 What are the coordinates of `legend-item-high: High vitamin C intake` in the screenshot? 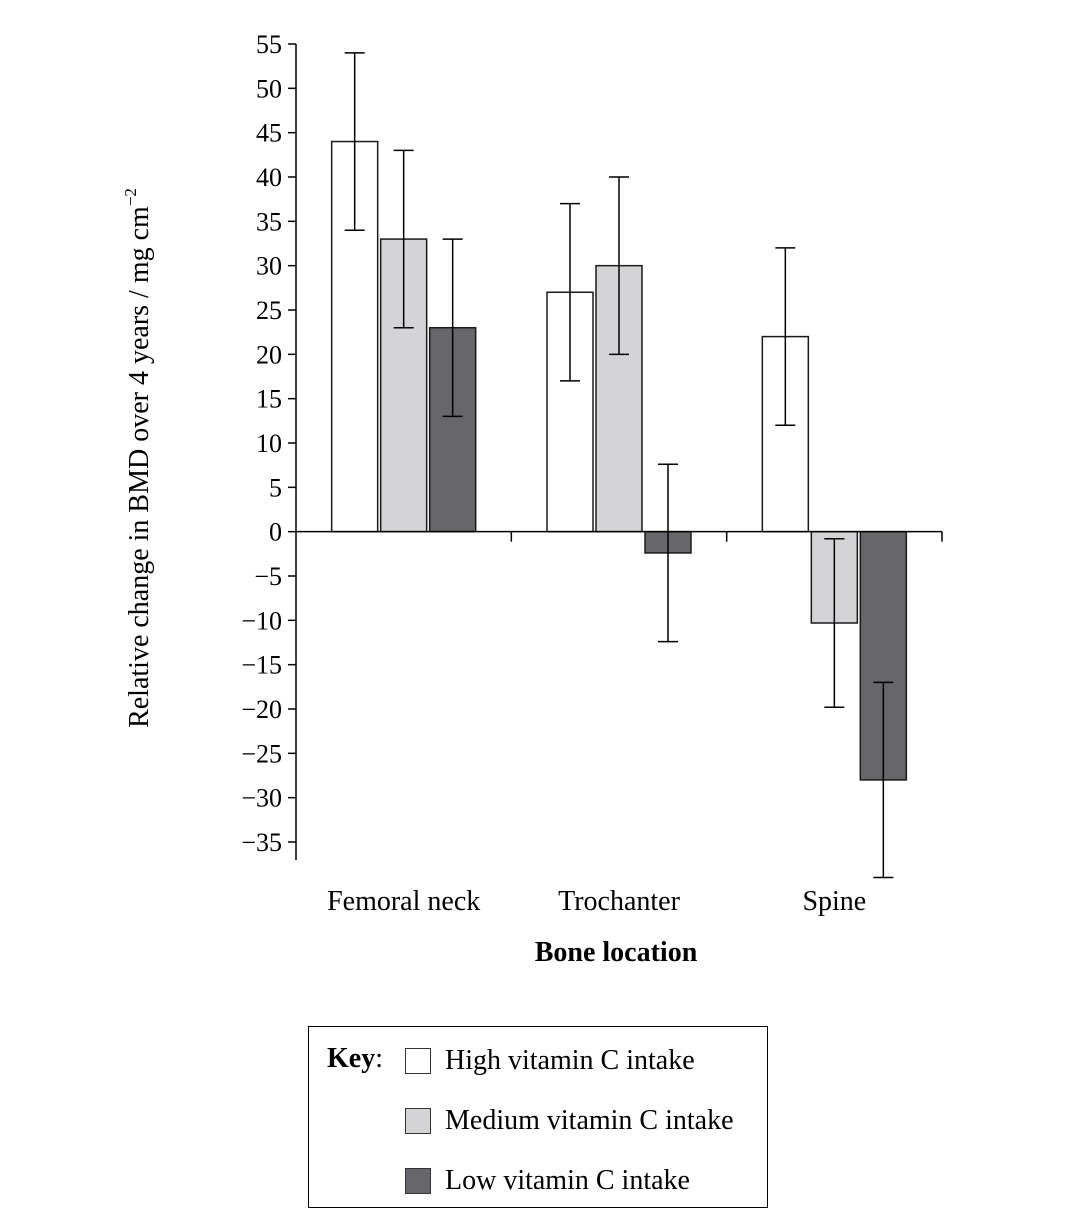 It's located at (550, 1061).